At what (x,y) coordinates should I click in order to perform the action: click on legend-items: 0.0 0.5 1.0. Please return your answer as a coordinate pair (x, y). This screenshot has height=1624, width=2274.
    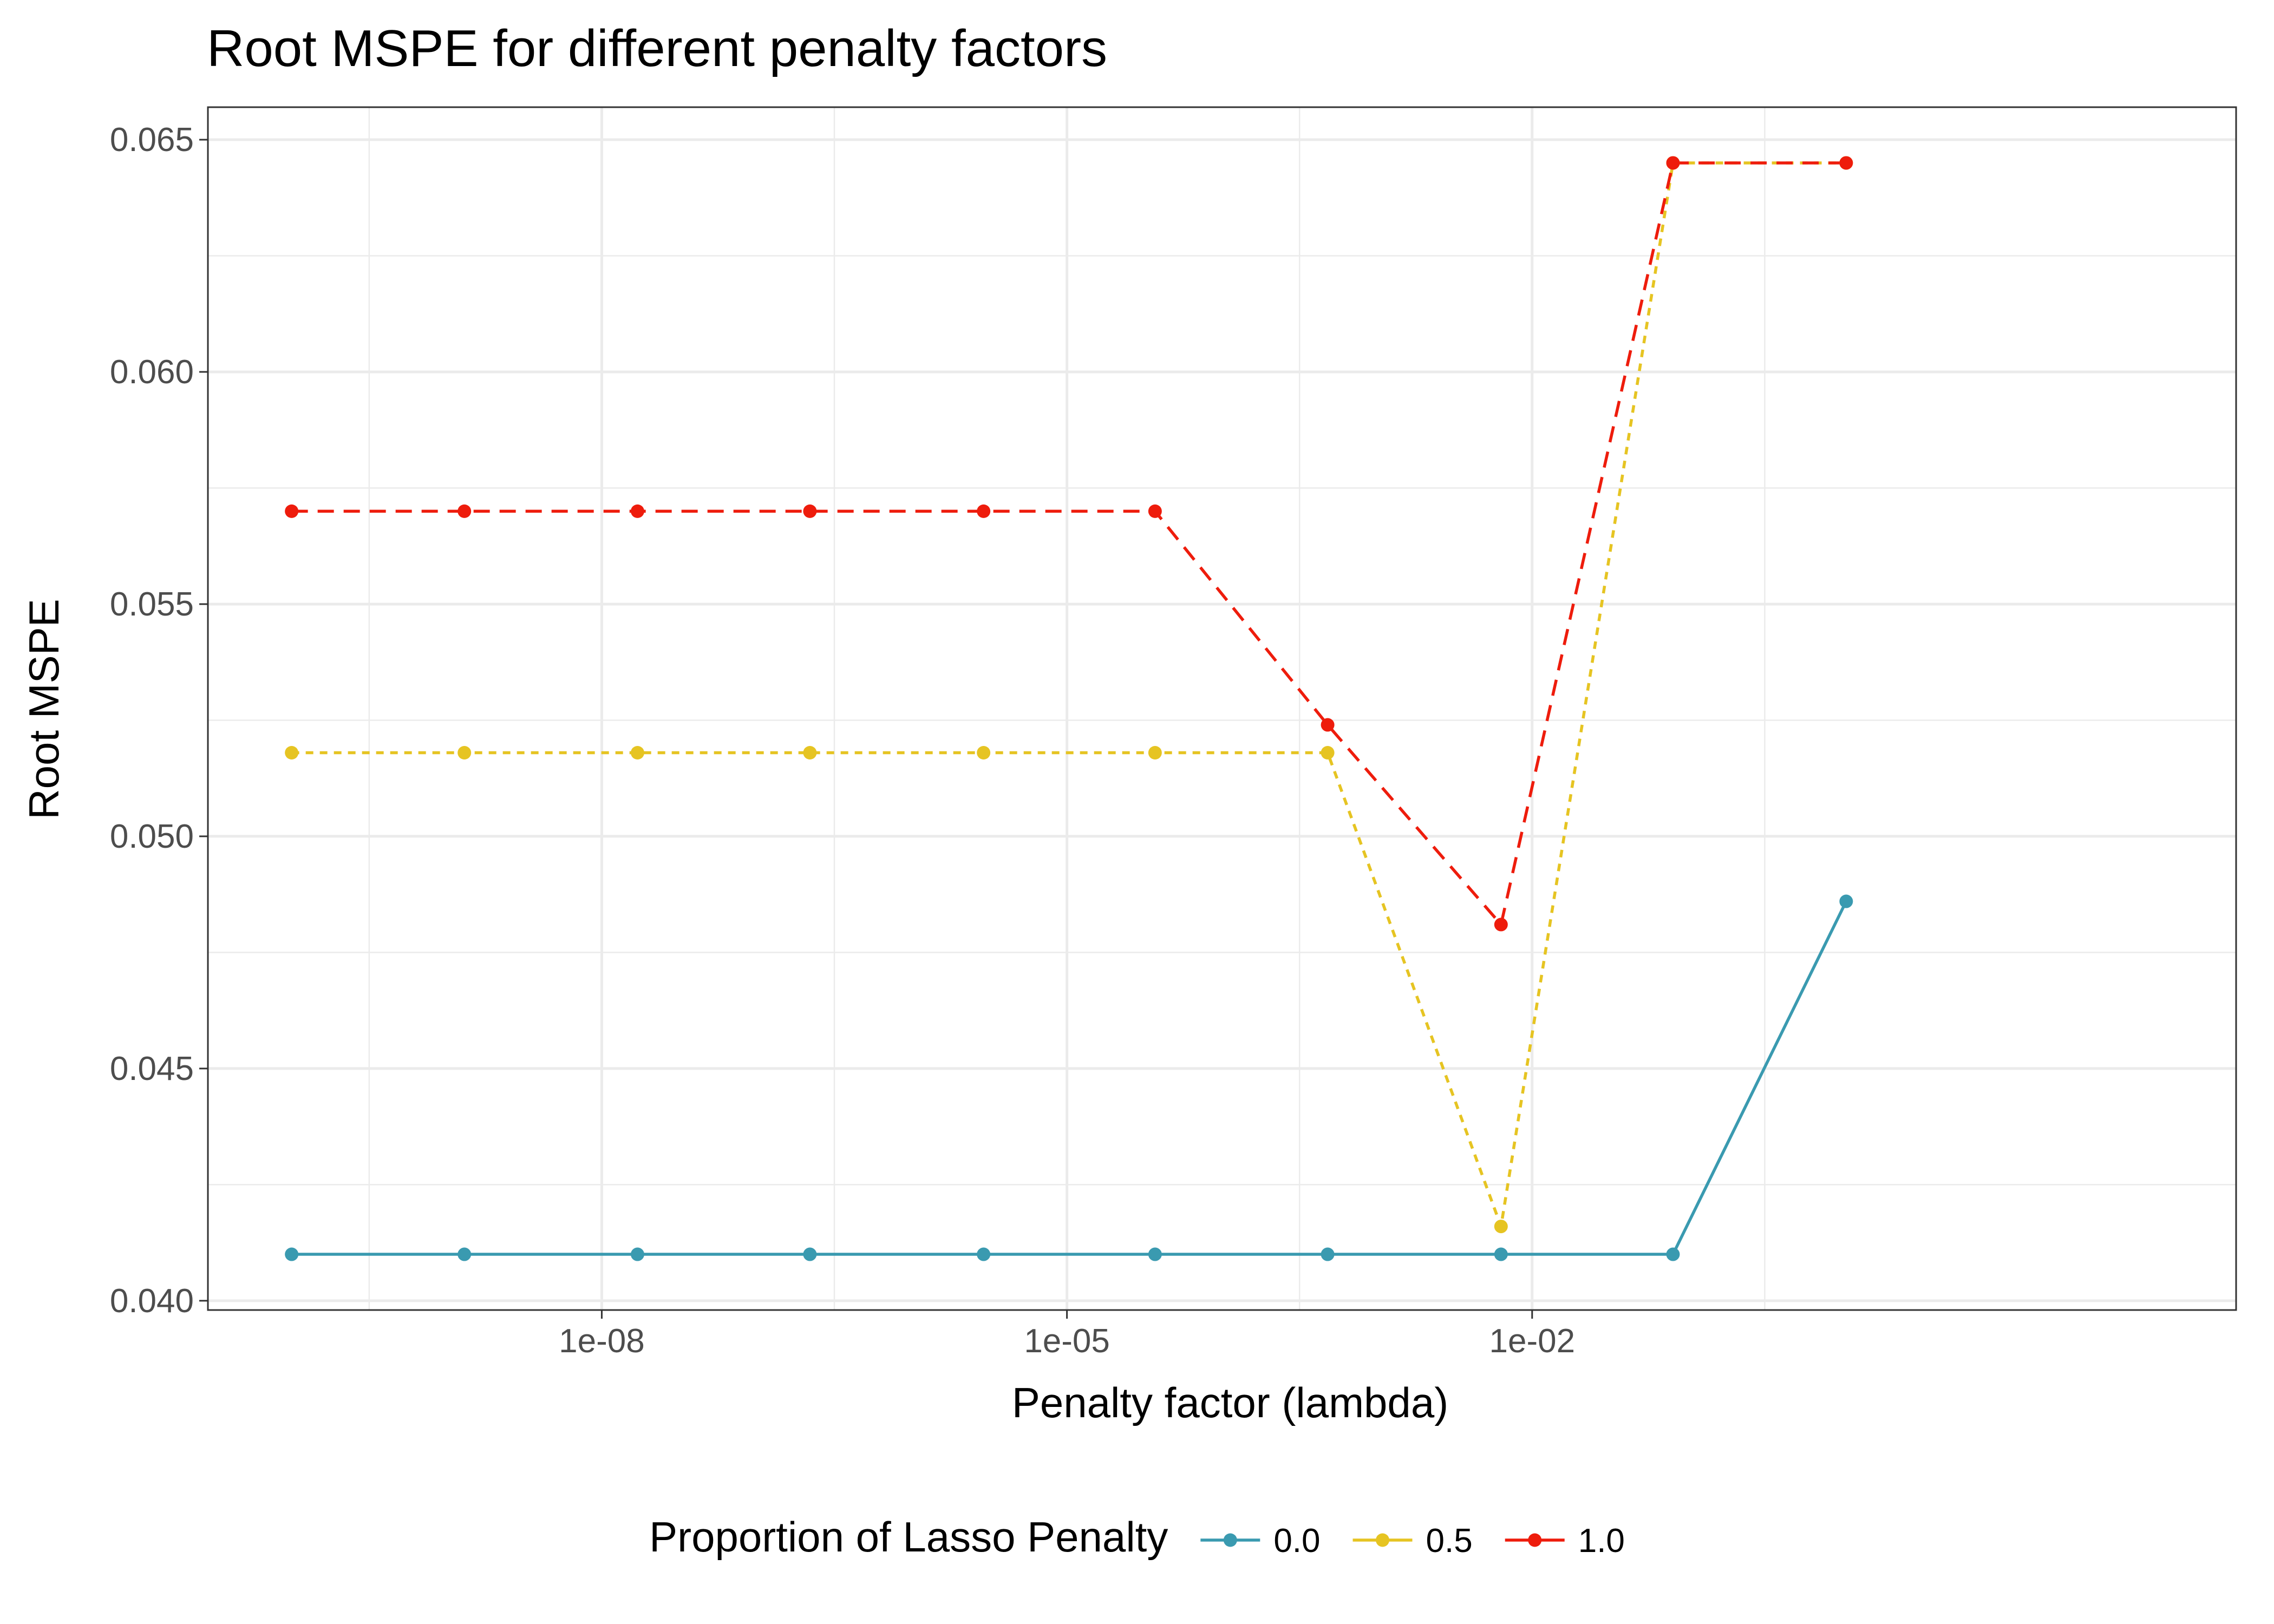
    Looking at the image, I should click on (1413, 1541).